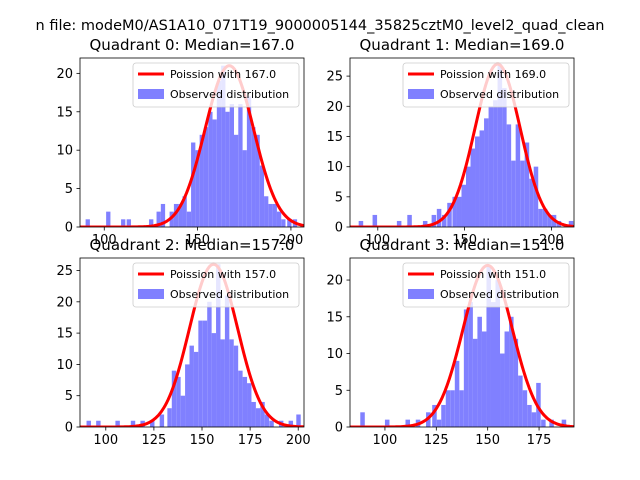 This screenshot has height=480, width=640. I want to click on poisson-curve, so click(462, 144).